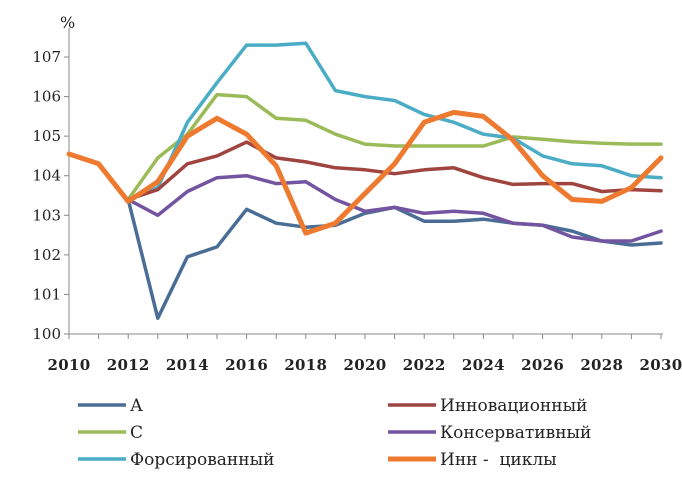 The width and height of the screenshot is (682, 483). I want to click on legend-label-5: Инн - циклы, so click(498, 460).